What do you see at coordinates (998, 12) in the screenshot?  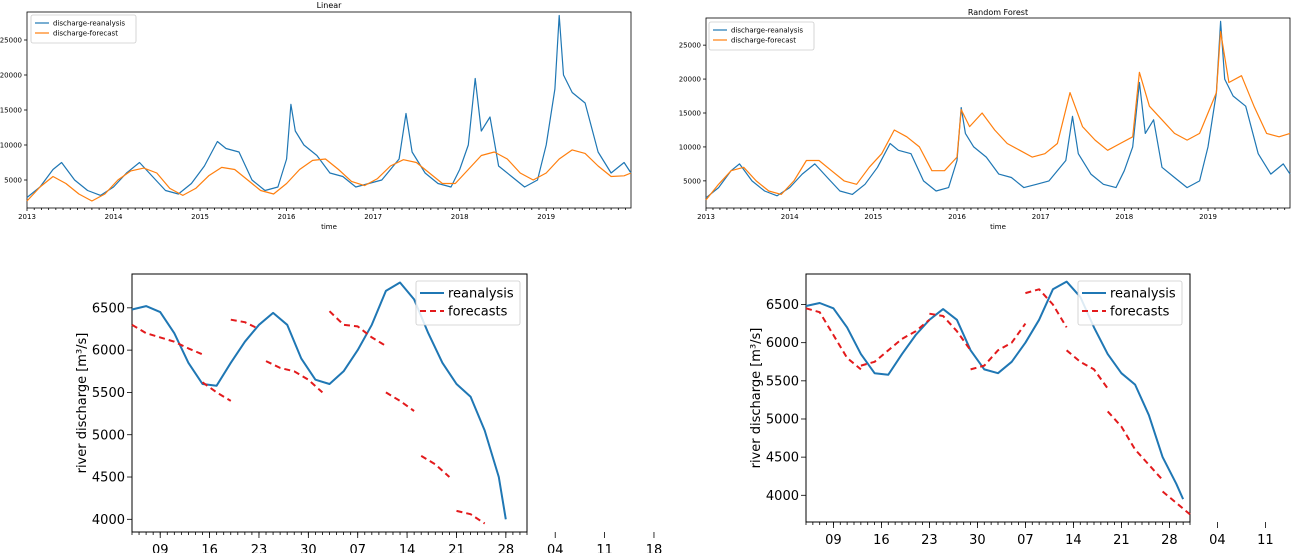 I see `chart-title: Random Forest` at bounding box center [998, 12].